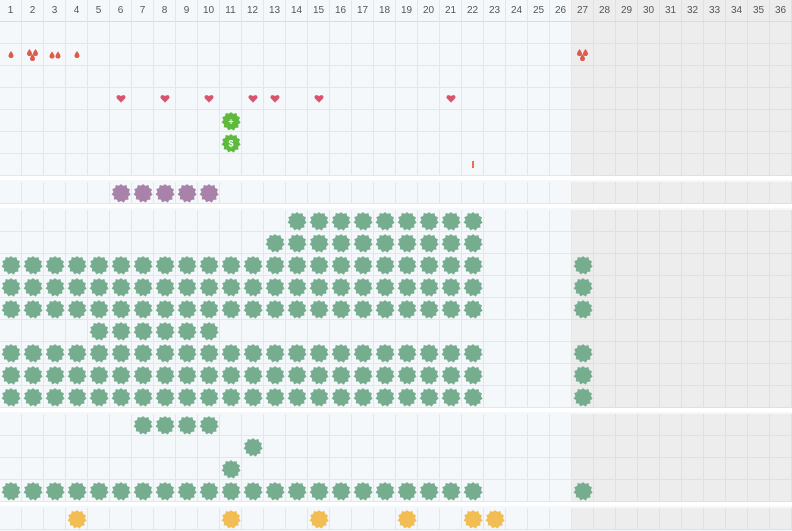  I want to click on plus-badge-icon: +, so click(231, 121).